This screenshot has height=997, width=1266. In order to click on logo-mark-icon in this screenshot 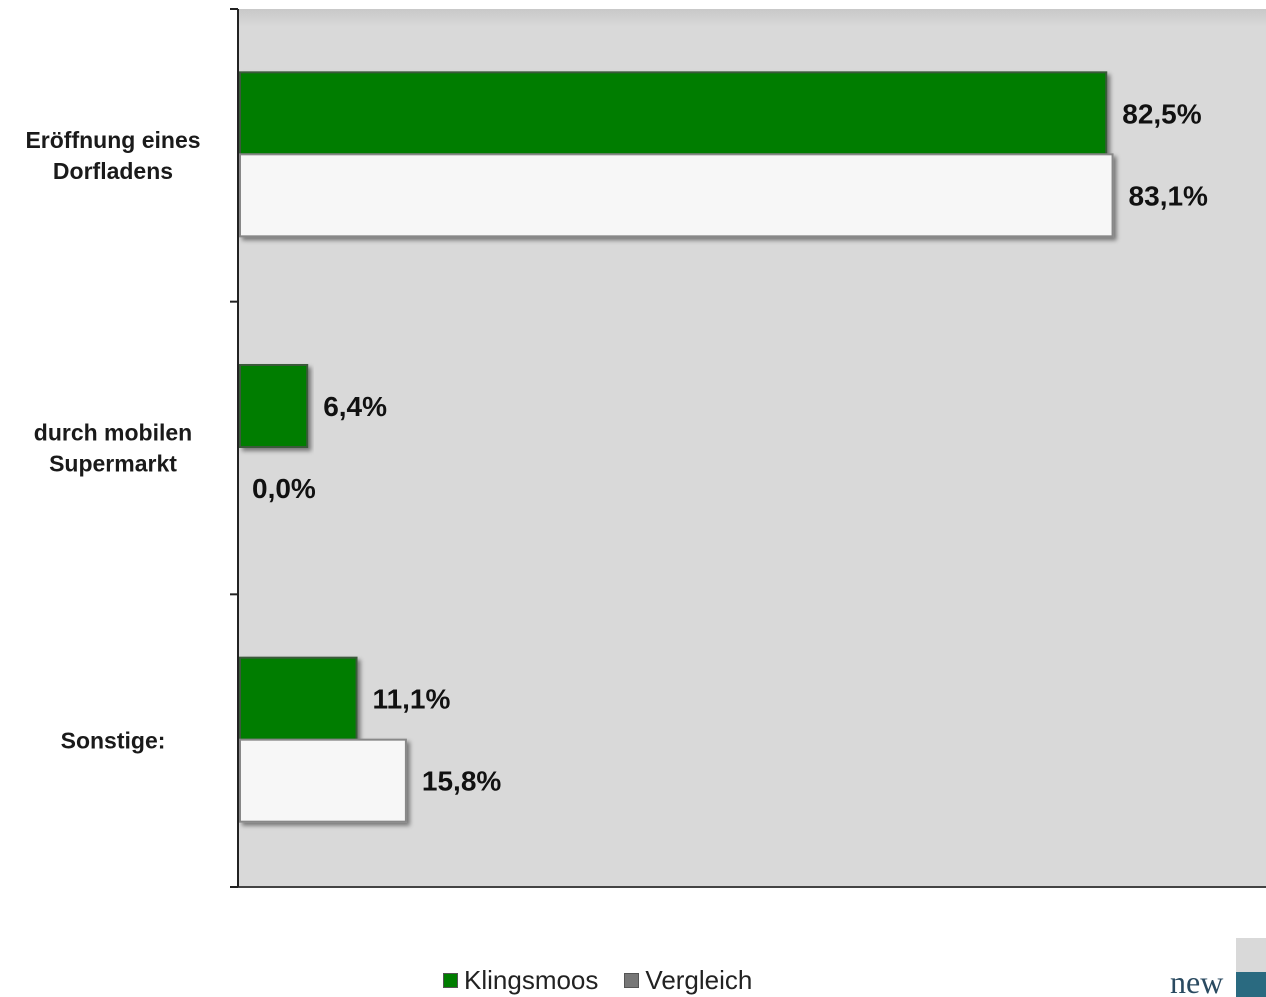, I will do `click(1251, 984)`.